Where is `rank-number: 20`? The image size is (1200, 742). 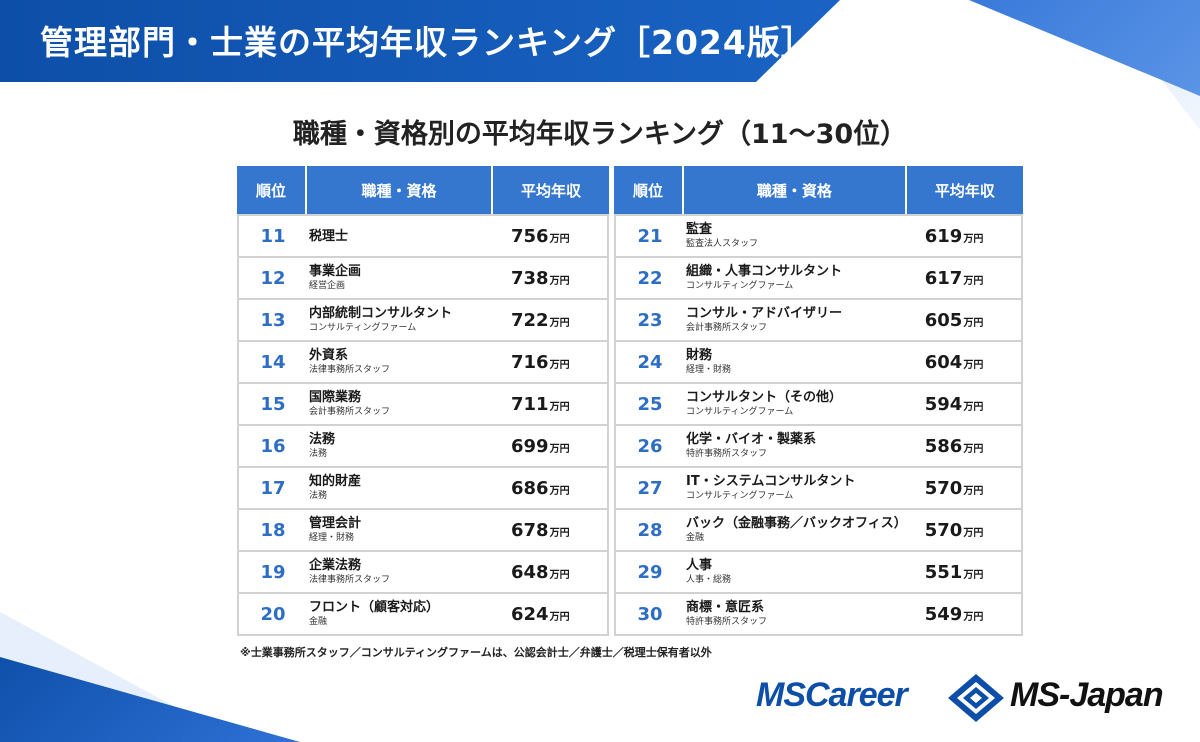 rank-number: 20 is located at coordinates (272, 615).